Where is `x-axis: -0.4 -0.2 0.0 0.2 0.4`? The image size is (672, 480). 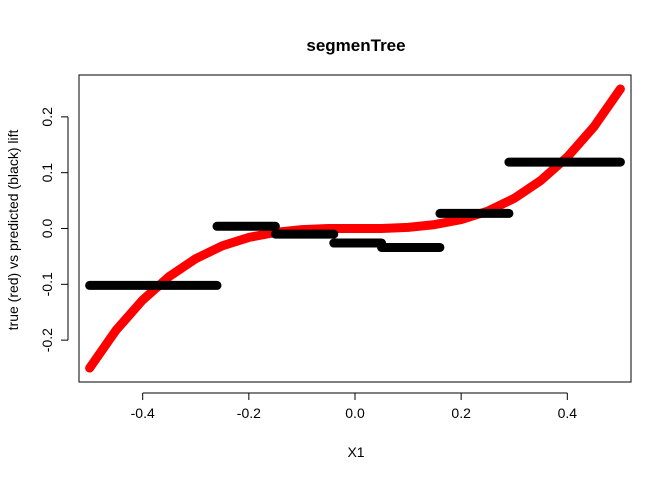 x-axis: -0.4 -0.2 0.0 0.2 0.4 is located at coordinates (354, 406).